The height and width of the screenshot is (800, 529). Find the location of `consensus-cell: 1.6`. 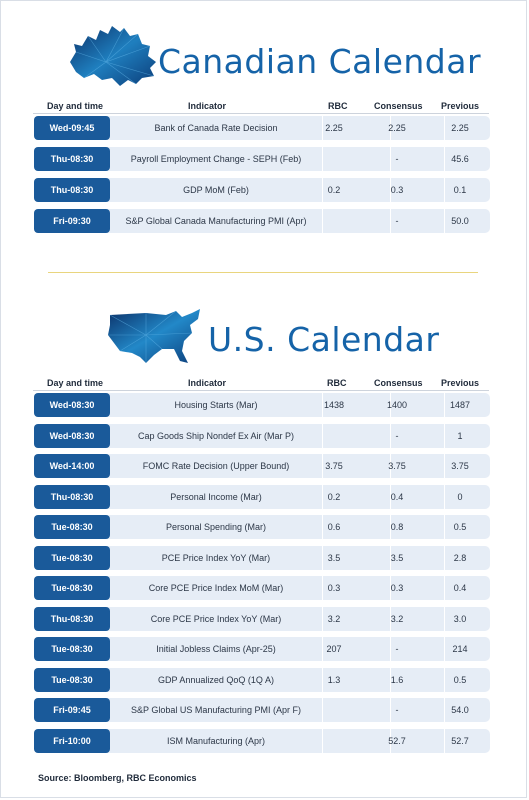

consensus-cell: 1.6 is located at coordinates (397, 679).